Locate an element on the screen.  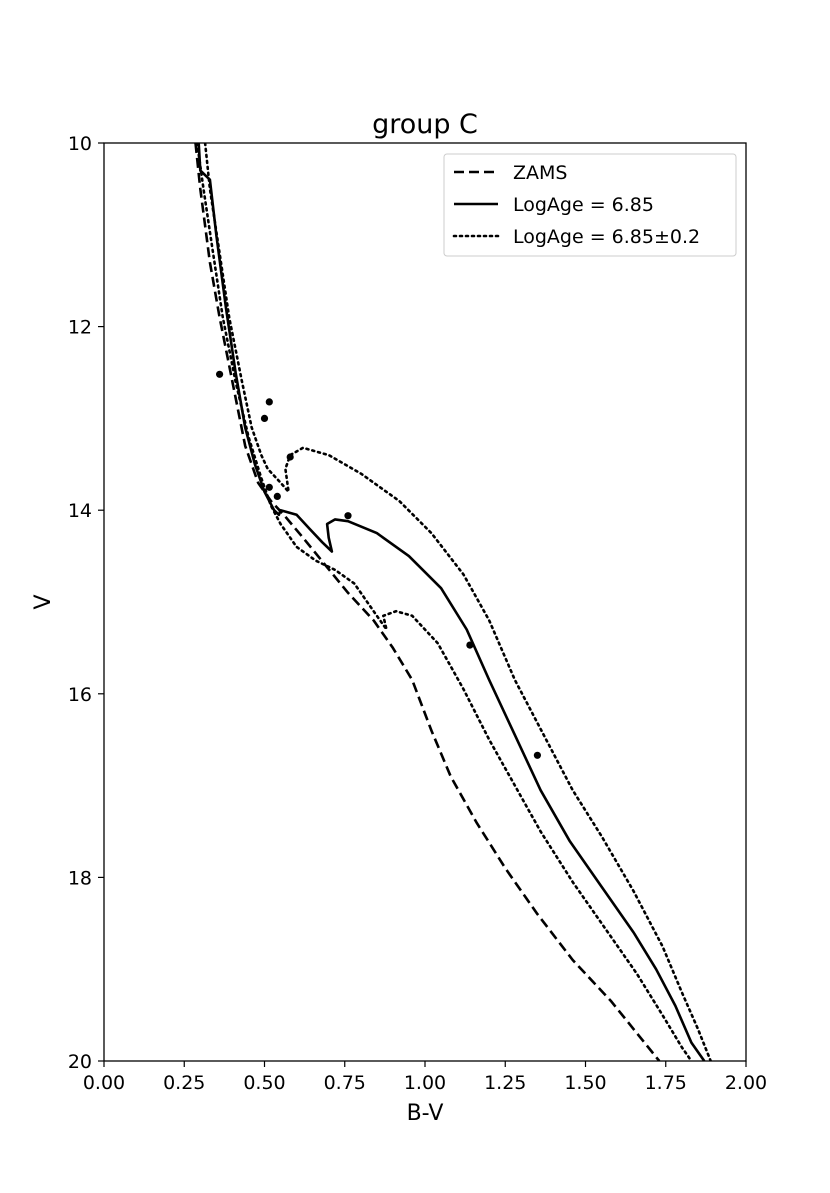
x-tick-label-5: 1.25 is located at coordinates (505, 1083).